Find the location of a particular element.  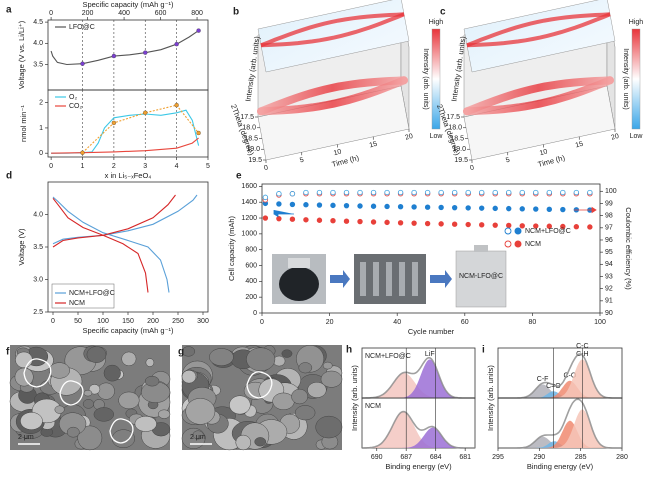

y-axis-label: Intensity (arb. units) is located at coordinates (354, 398).